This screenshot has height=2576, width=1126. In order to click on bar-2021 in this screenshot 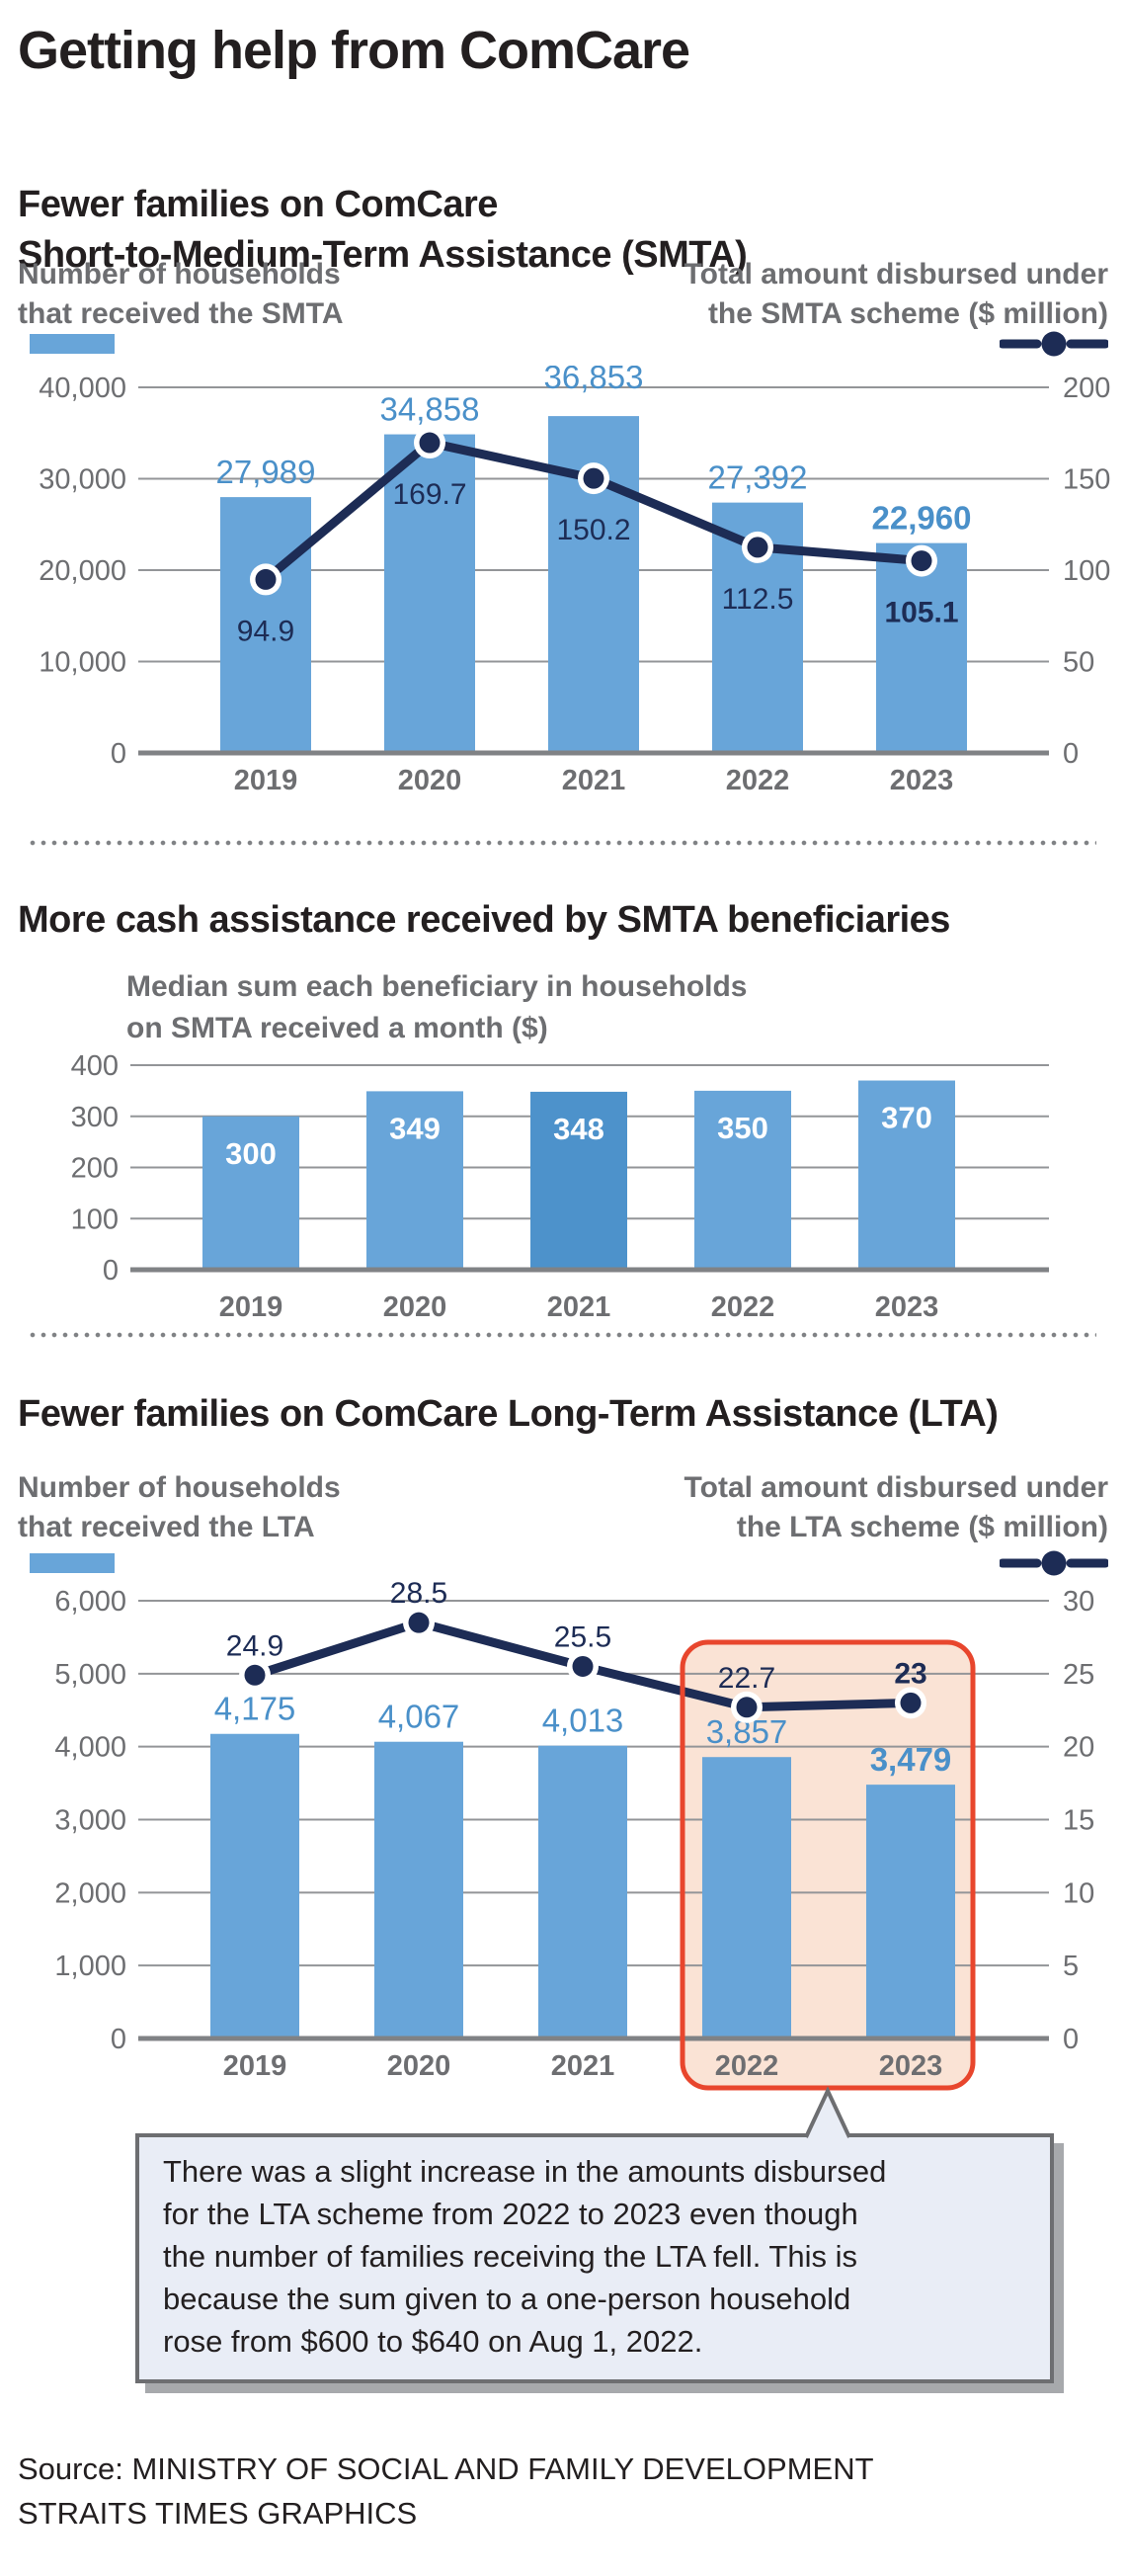, I will do `click(578, 1180)`.